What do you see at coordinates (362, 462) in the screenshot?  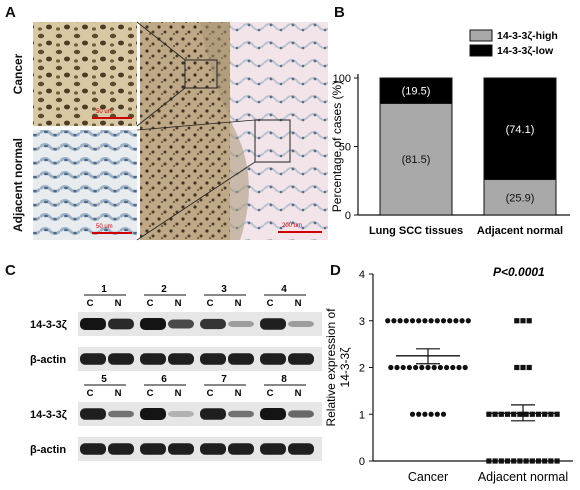 I see `y-tick-label: 0` at bounding box center [362, 462].